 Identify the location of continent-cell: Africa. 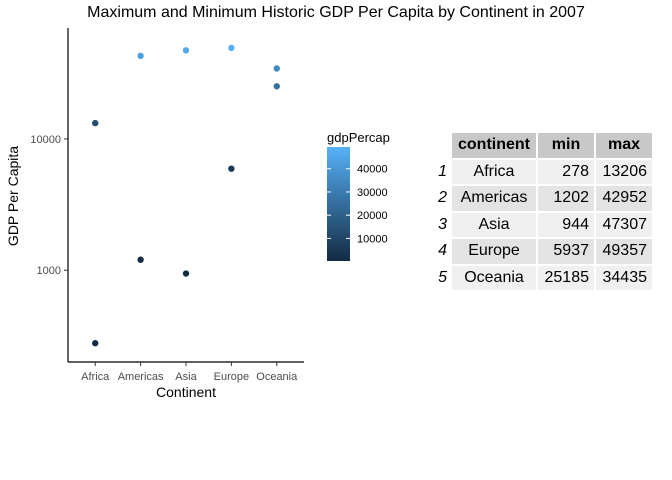
(494, 171).